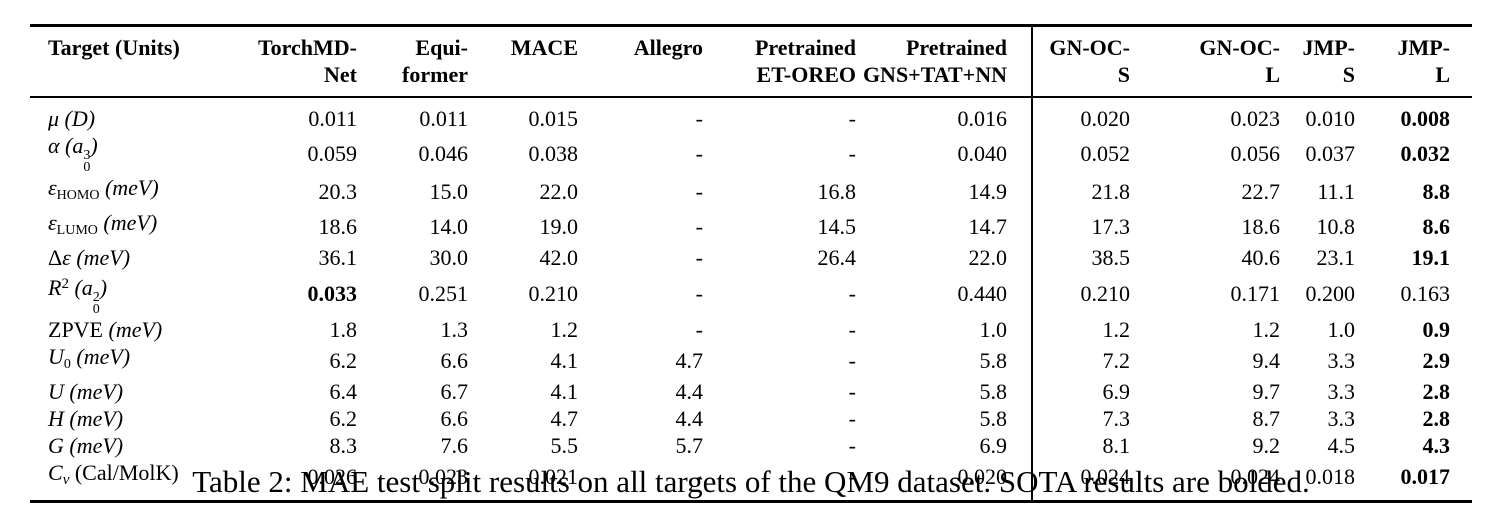 Image resolution: width=1502 pixels, height=527 pixels. I want to click on row-target-label: ZPVE (meV), so click(140, 329).